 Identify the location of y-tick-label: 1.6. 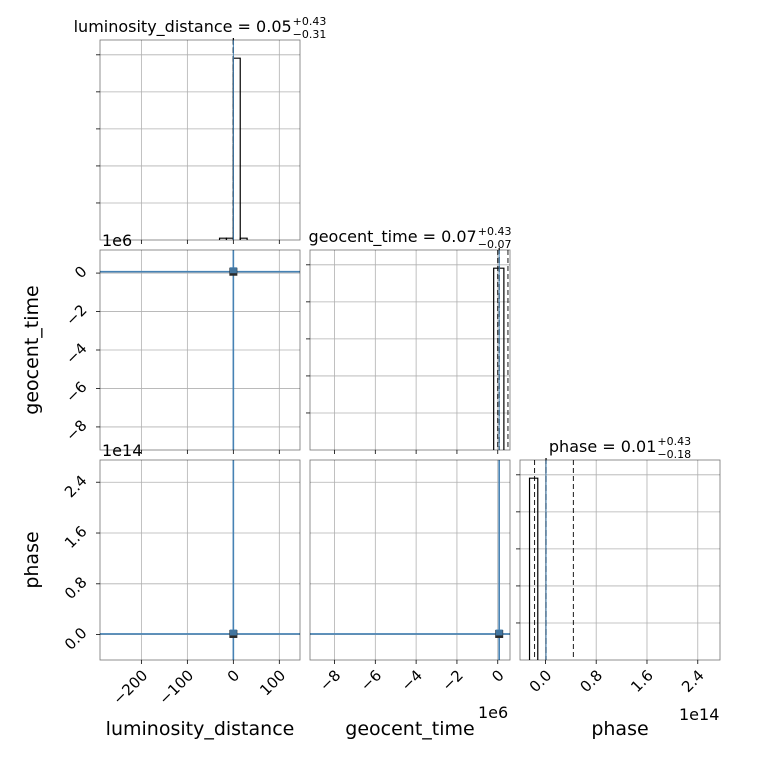
(76, 537).